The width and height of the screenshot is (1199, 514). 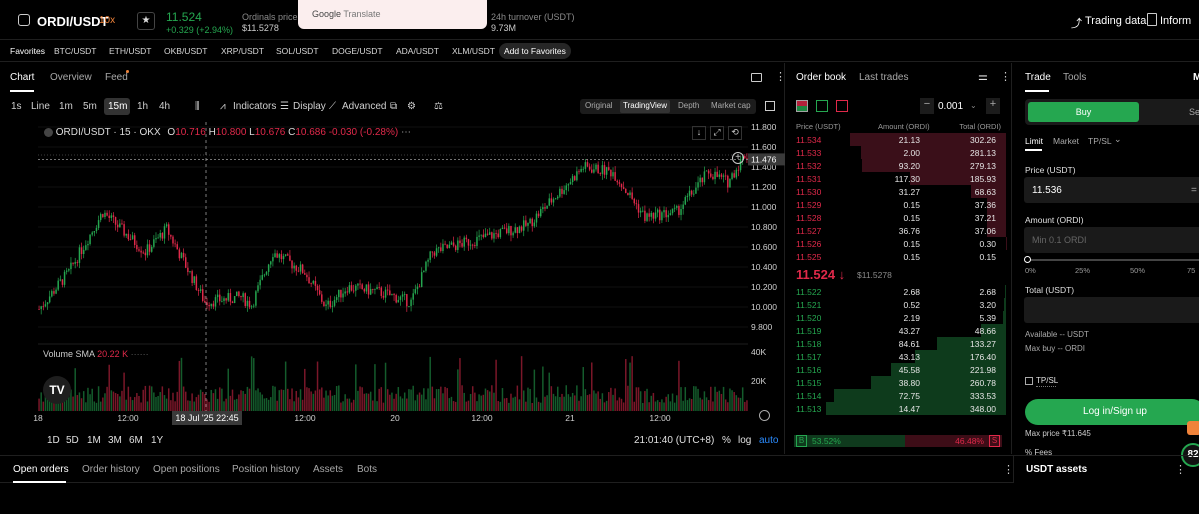 What do you see at coordinates (116, 77) in the screenshot?
I see `tab-feed: Feed` at bounding box center [116, 77].